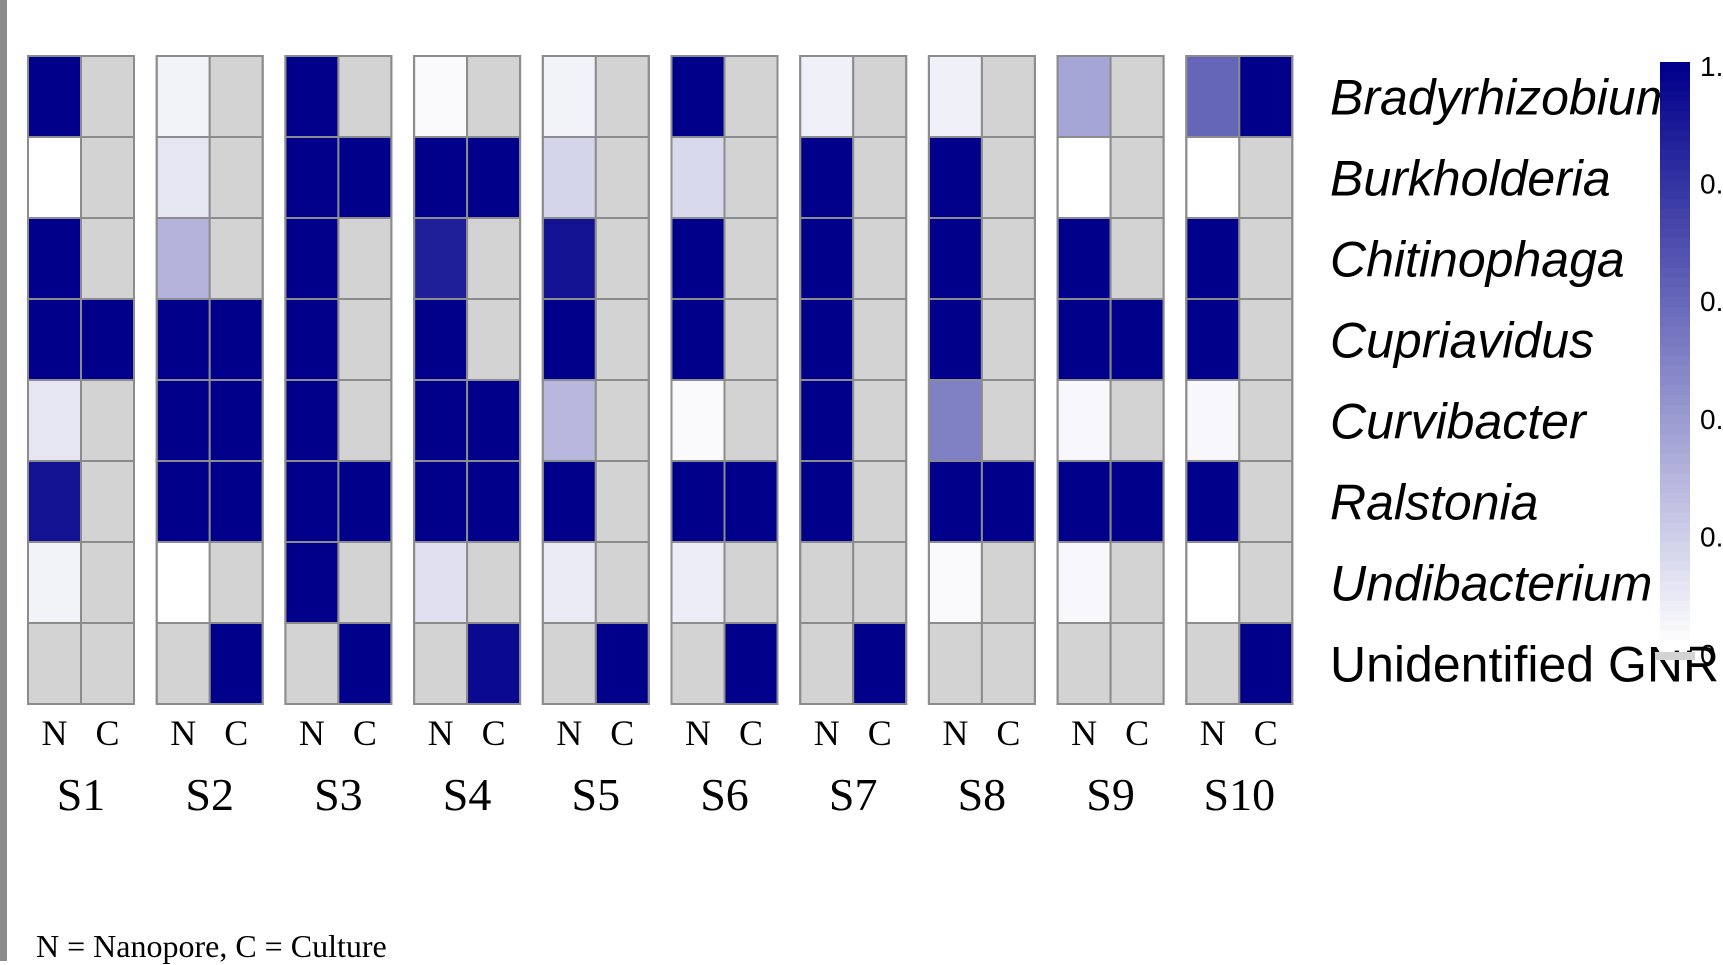 Image resolution: width=1723 pixels, height=965 pixels. I want to click on heatmap-cell-r4-s10-n, so click(1213, 339).